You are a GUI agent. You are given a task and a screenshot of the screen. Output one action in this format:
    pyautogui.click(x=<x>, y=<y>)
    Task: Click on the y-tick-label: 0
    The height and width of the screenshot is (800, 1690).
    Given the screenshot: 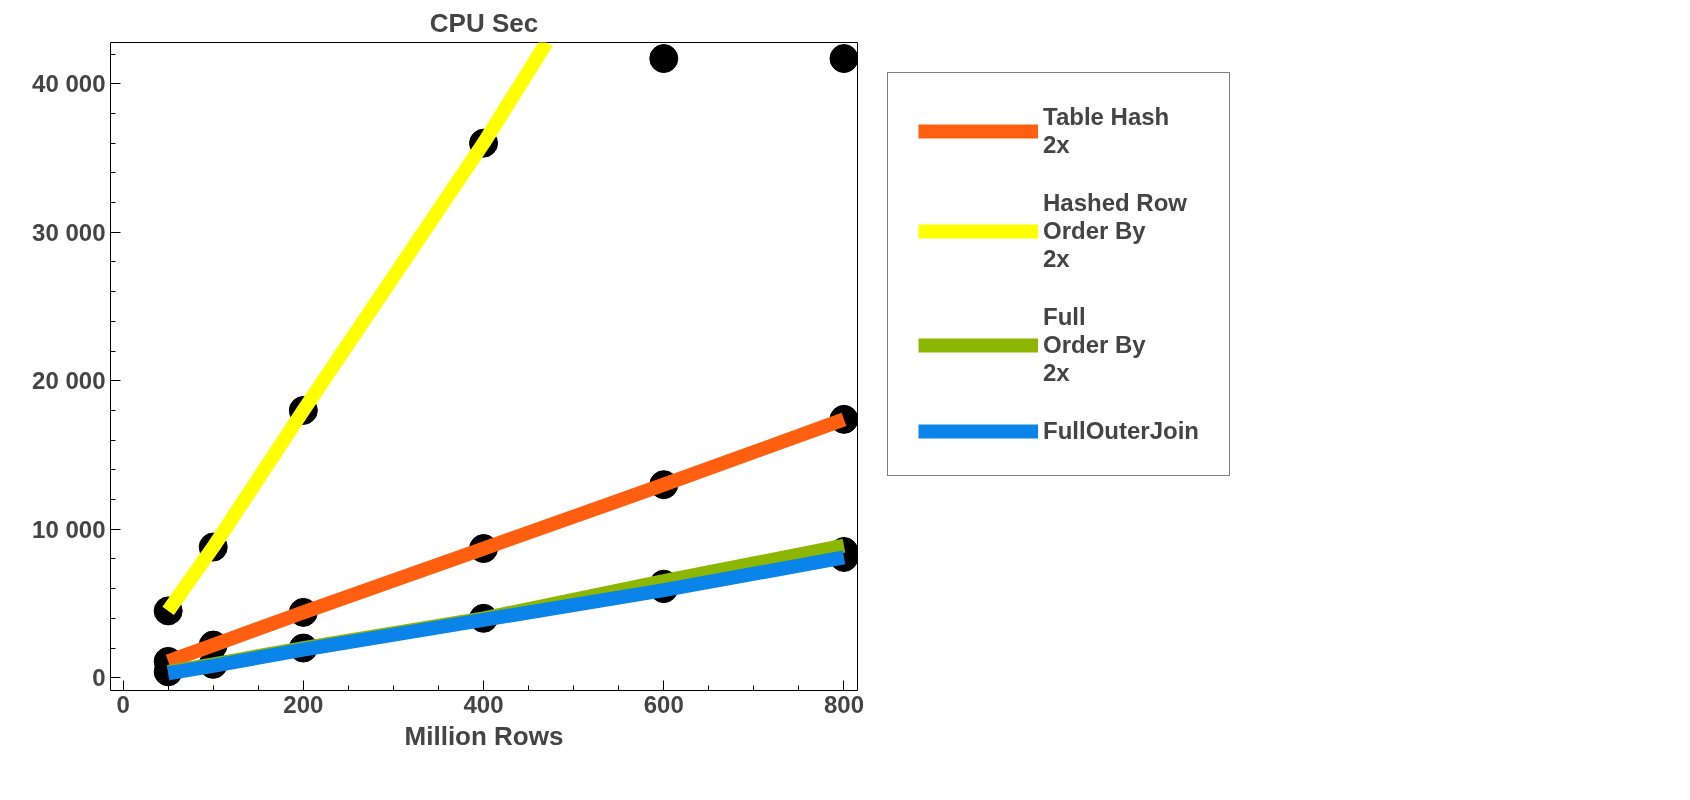 What is the action you would take?
    pyautogui.click(x=99, y=678)
    